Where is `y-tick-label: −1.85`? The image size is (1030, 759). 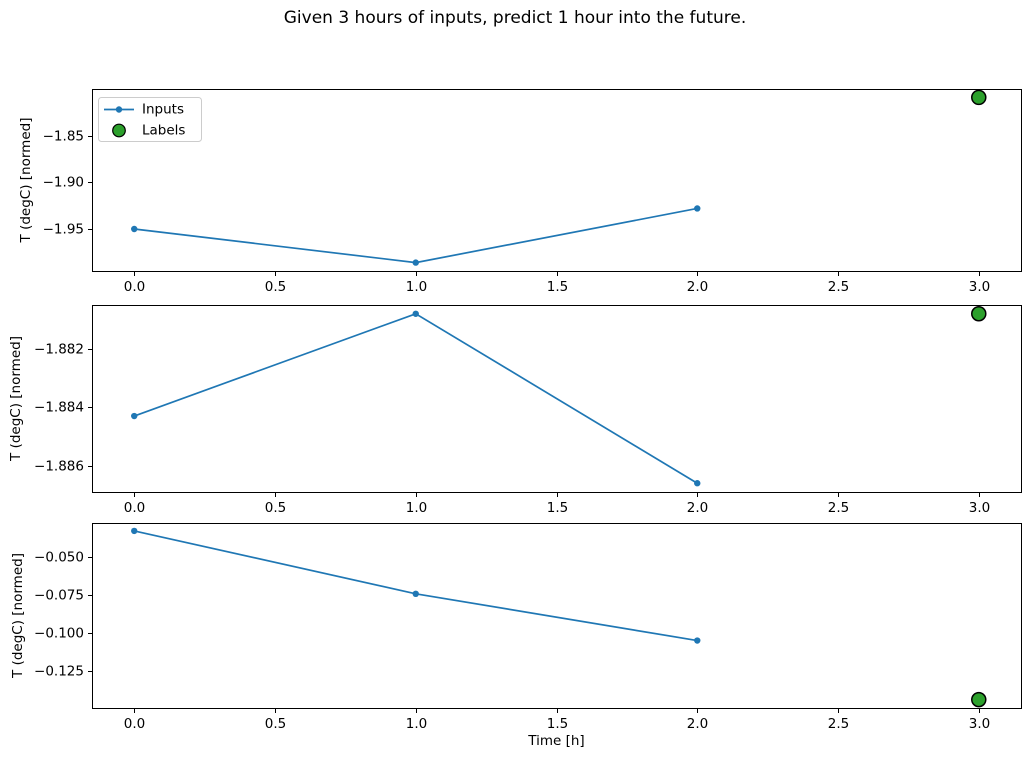
y-tick-label: −1.85 is located at coordinates (63, 137).